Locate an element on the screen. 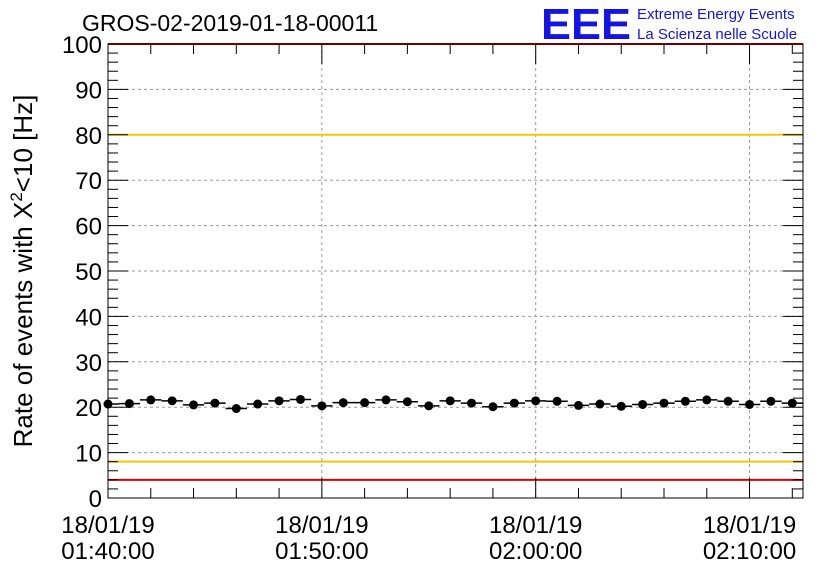 The width and height of the screenshot is (836, 572). x-tick-label-time: 01:40:00 is located at coordinates (107, 551).